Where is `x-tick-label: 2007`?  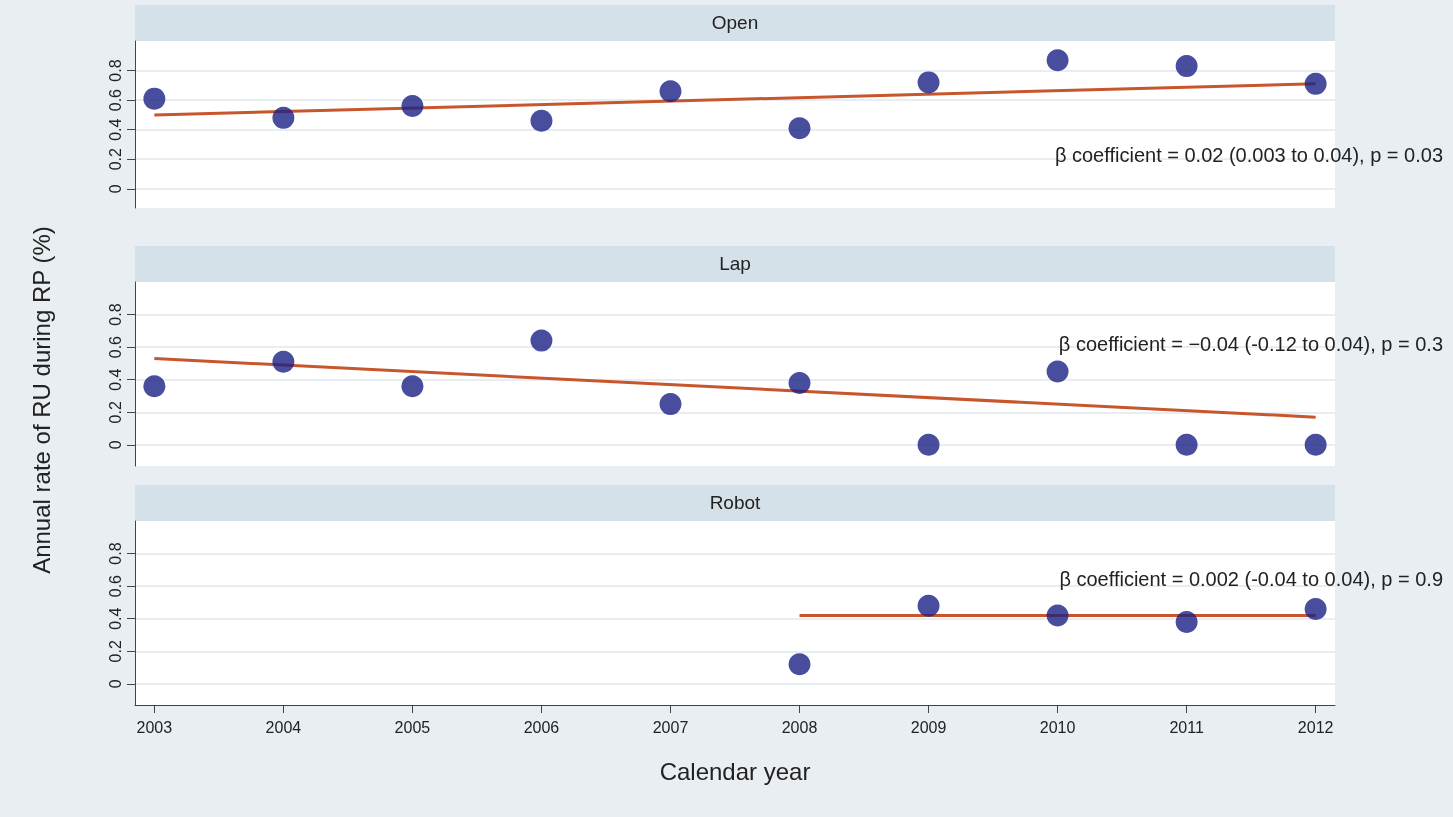
x-tick-label: 2007 is located at coordinates (670, 727).